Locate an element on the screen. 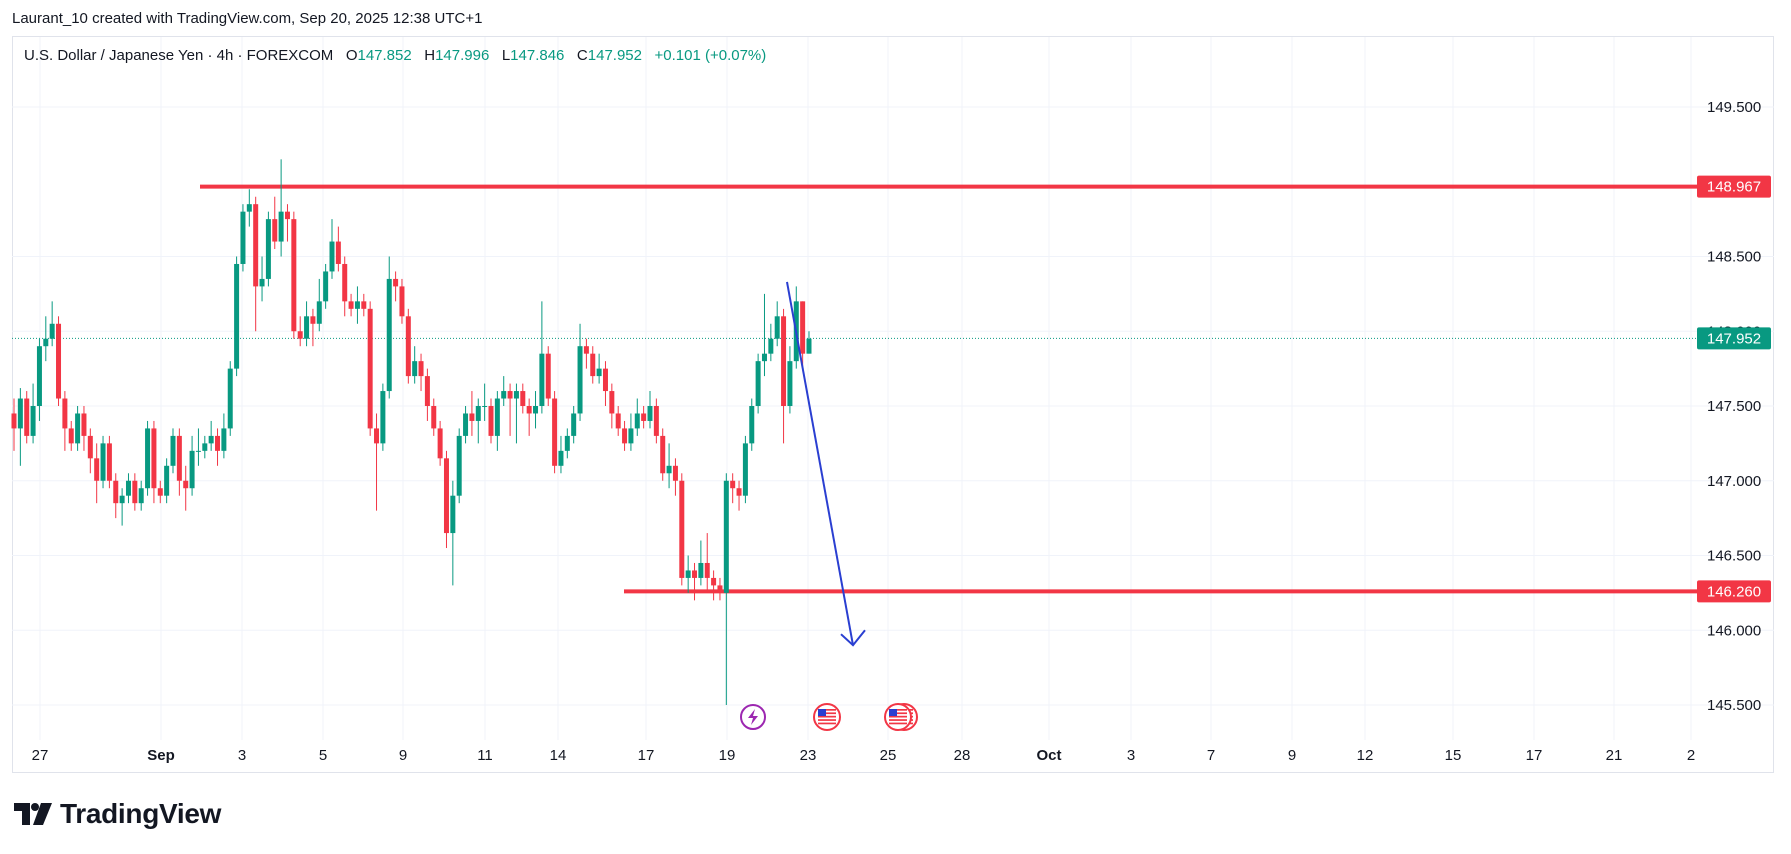  time-tick-label: 3 is located at coordinates (242, 755).